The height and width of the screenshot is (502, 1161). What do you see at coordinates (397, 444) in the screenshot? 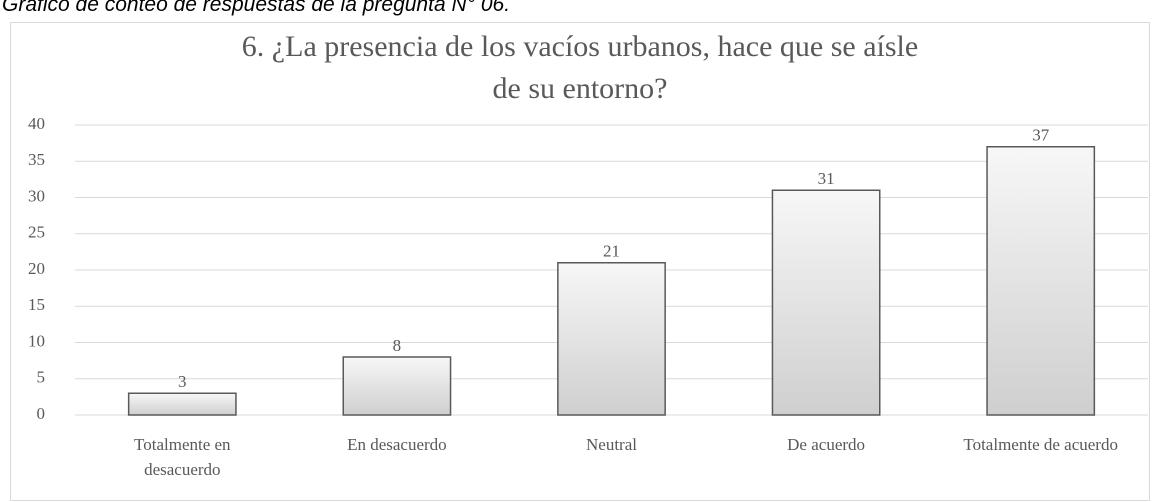
I see `x-tick-label: En desacuerdo` at bounding box center [397, 444].